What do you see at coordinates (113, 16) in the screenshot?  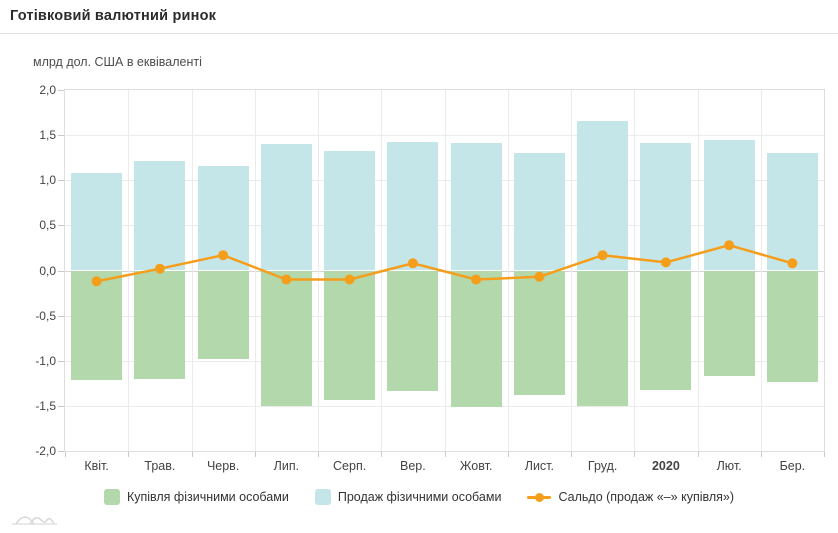 I see `page-title: Готівковий валютний ринок` at bounding box center [113, 16].